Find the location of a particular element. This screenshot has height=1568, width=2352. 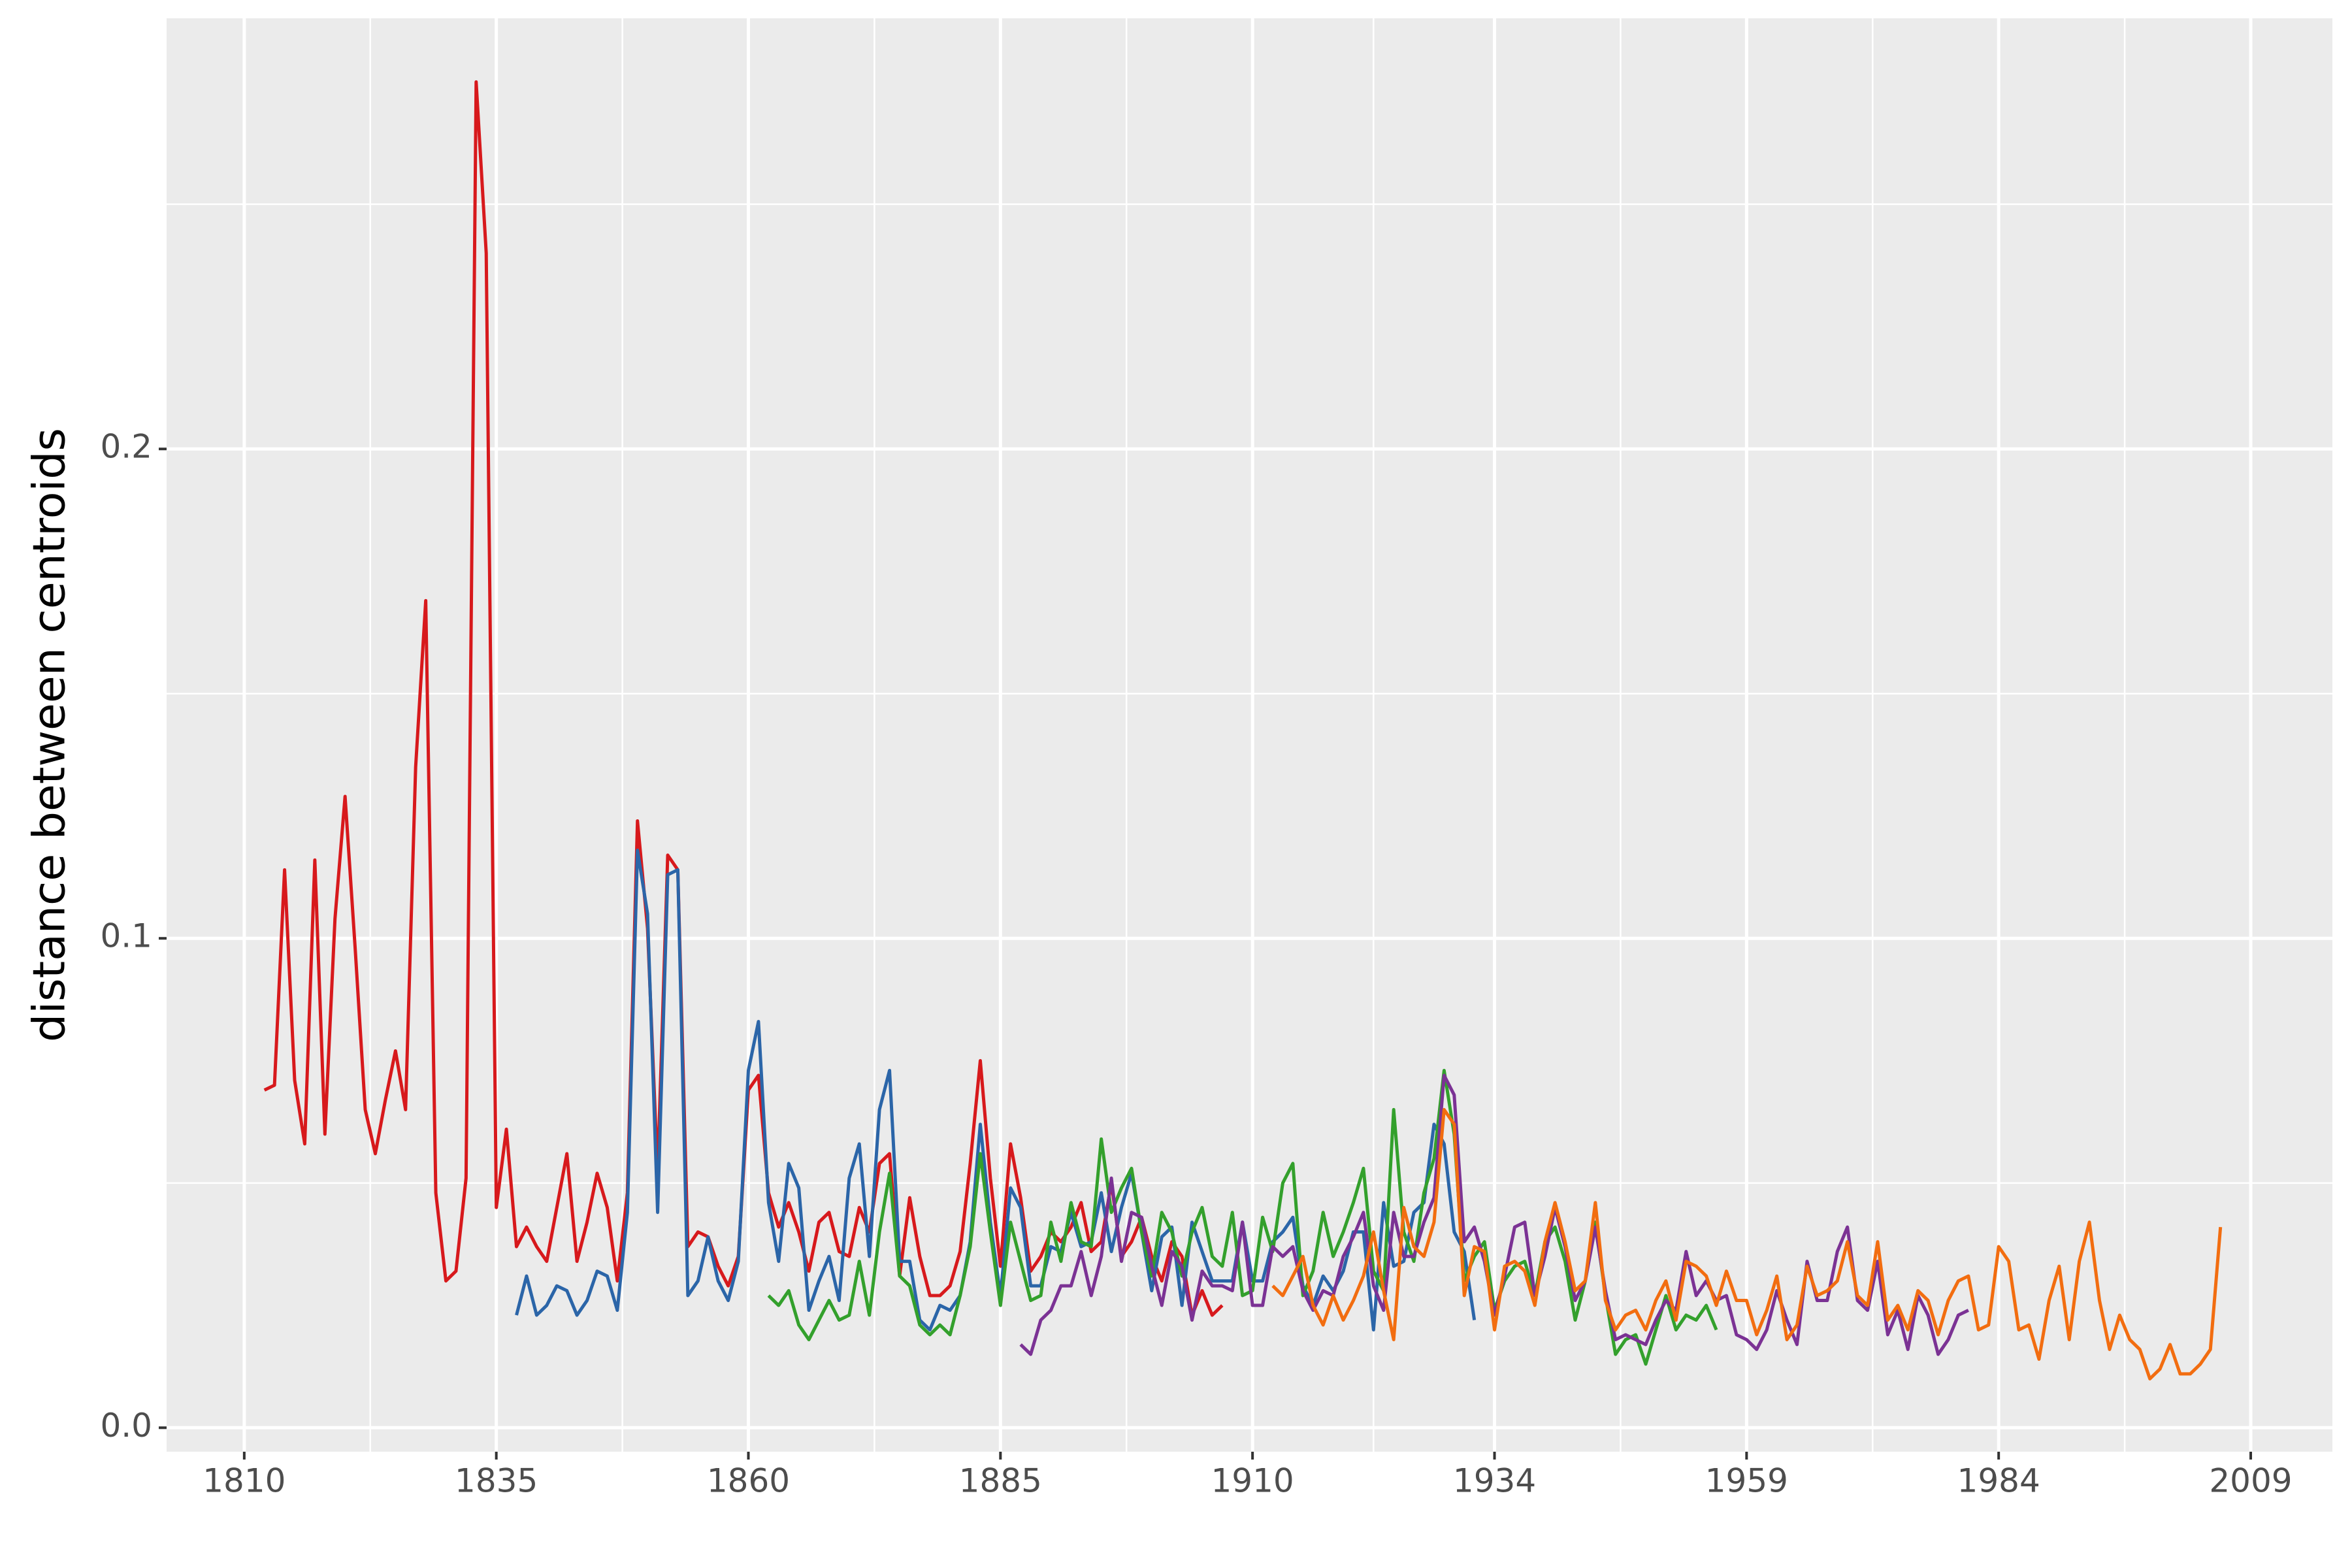

x-tick-label: 2009 is located at coordinates (2250, 1481).